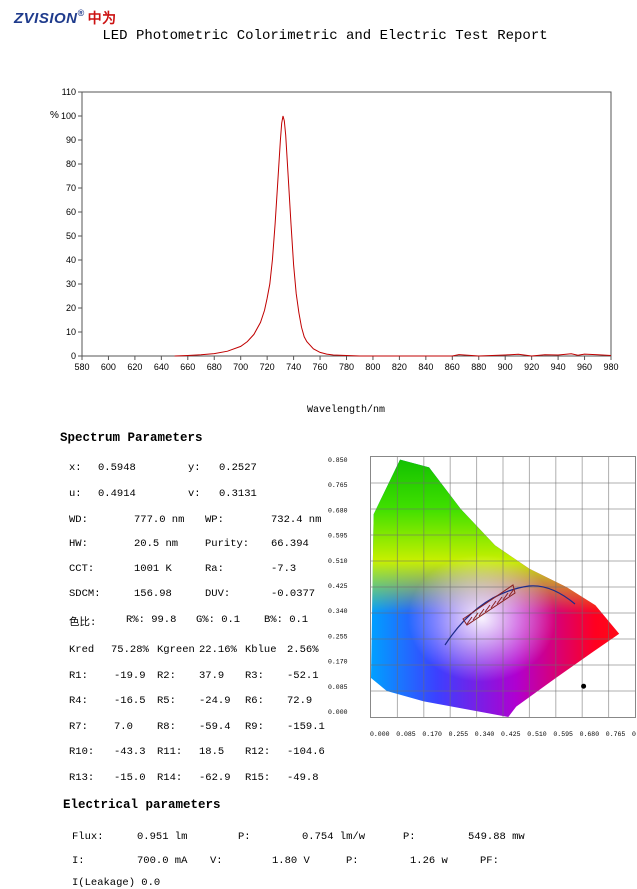  What do you see at coordinates (258, 752) in the screenshot?
I see `cri-label: R12:` at bounding box center [258, 752].